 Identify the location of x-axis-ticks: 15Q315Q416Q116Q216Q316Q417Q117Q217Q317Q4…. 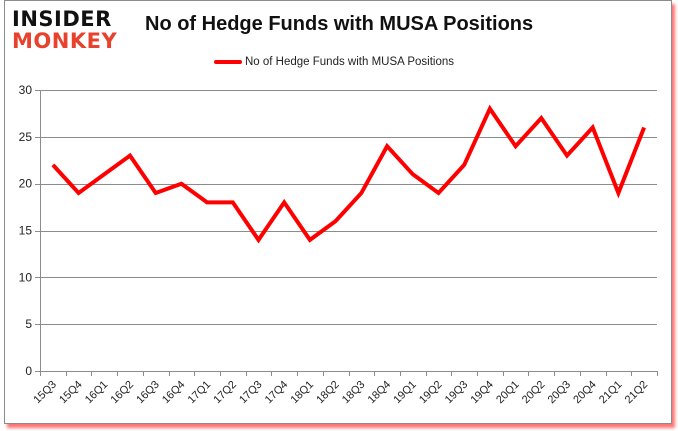
(344, 389).